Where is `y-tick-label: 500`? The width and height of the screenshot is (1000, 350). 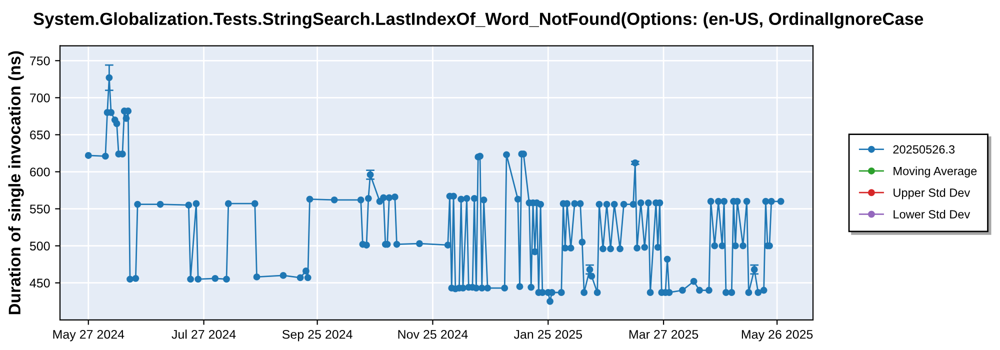 y-tick-label: 500 is located at coordinates (40, 246).